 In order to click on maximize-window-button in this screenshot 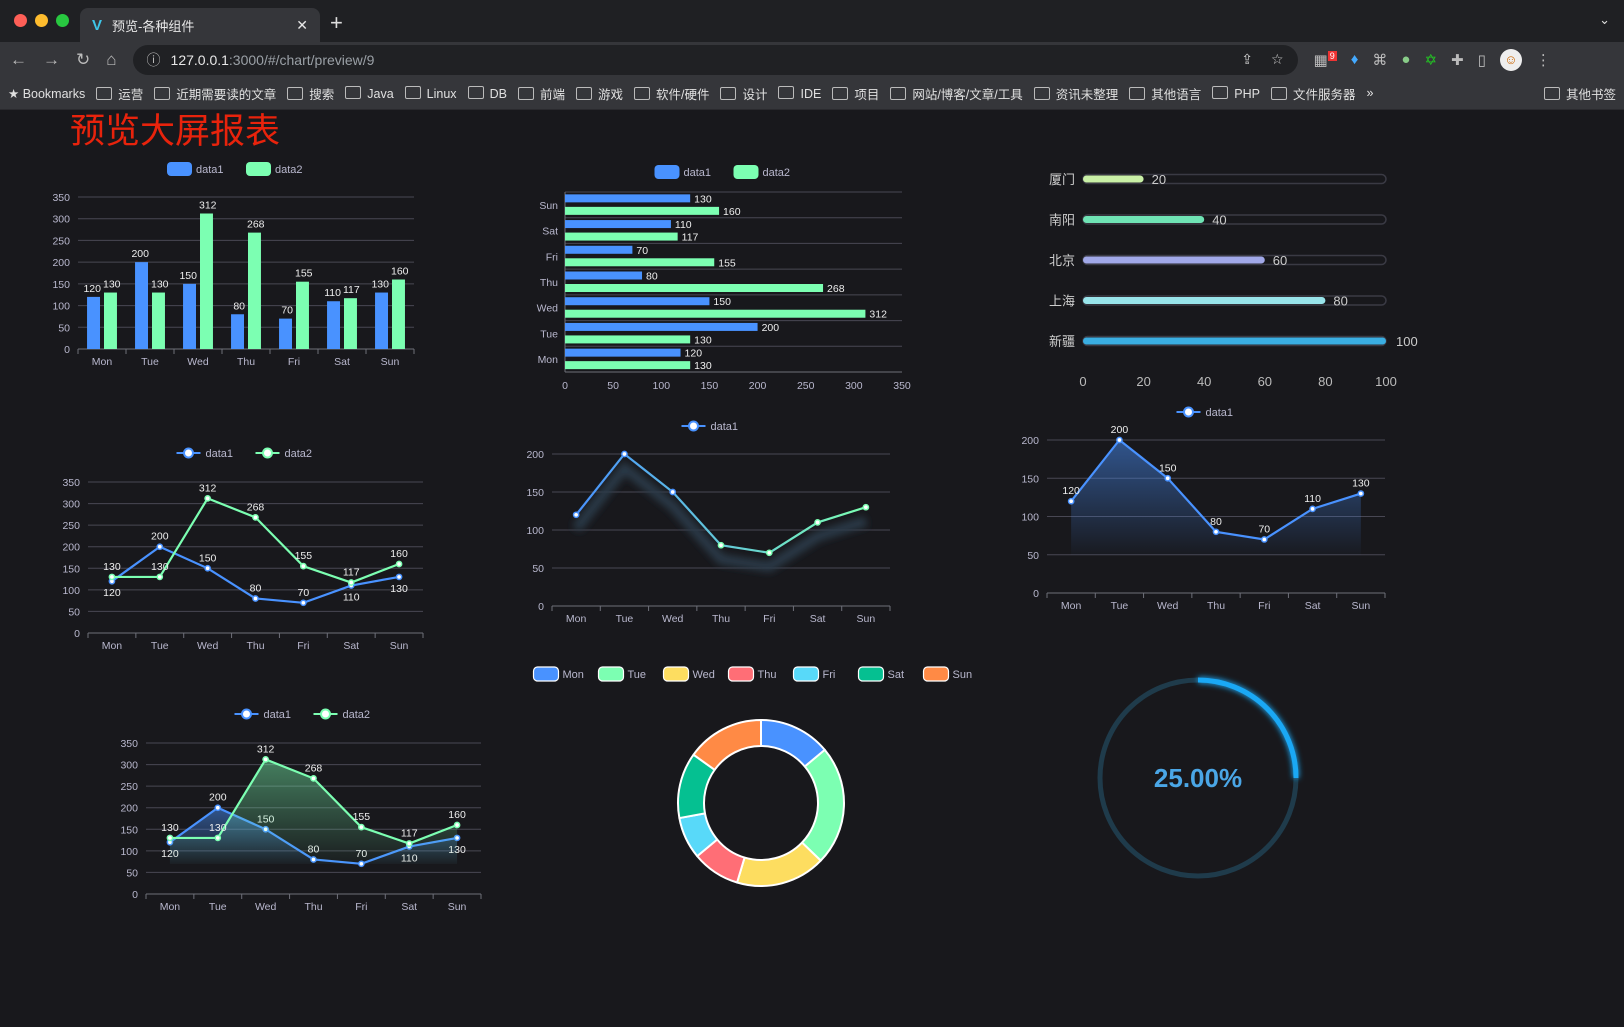, I will do `click(62, 20)`.